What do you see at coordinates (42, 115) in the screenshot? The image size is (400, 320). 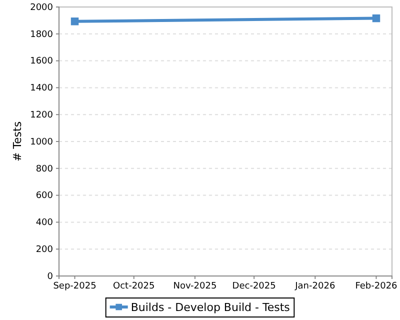 I see `y-tick-label: 1200` at bounding box center [42, 115].